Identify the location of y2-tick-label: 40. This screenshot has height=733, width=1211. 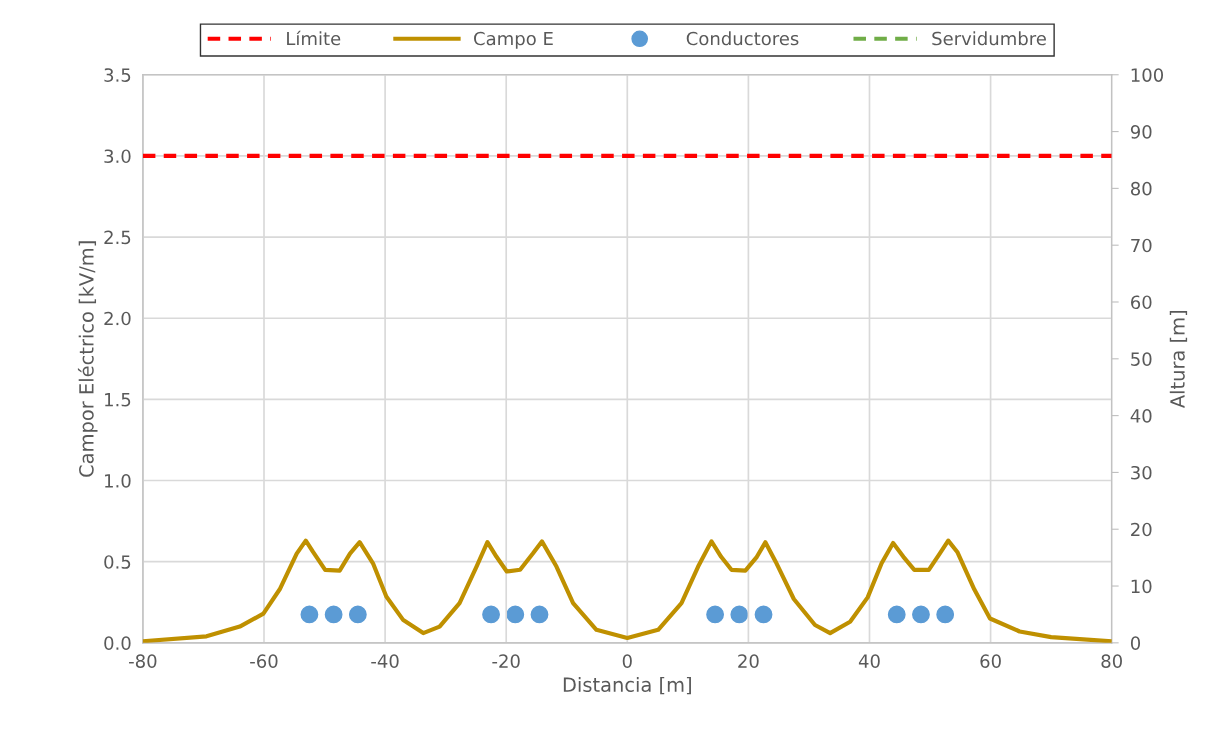
(1141, 416).